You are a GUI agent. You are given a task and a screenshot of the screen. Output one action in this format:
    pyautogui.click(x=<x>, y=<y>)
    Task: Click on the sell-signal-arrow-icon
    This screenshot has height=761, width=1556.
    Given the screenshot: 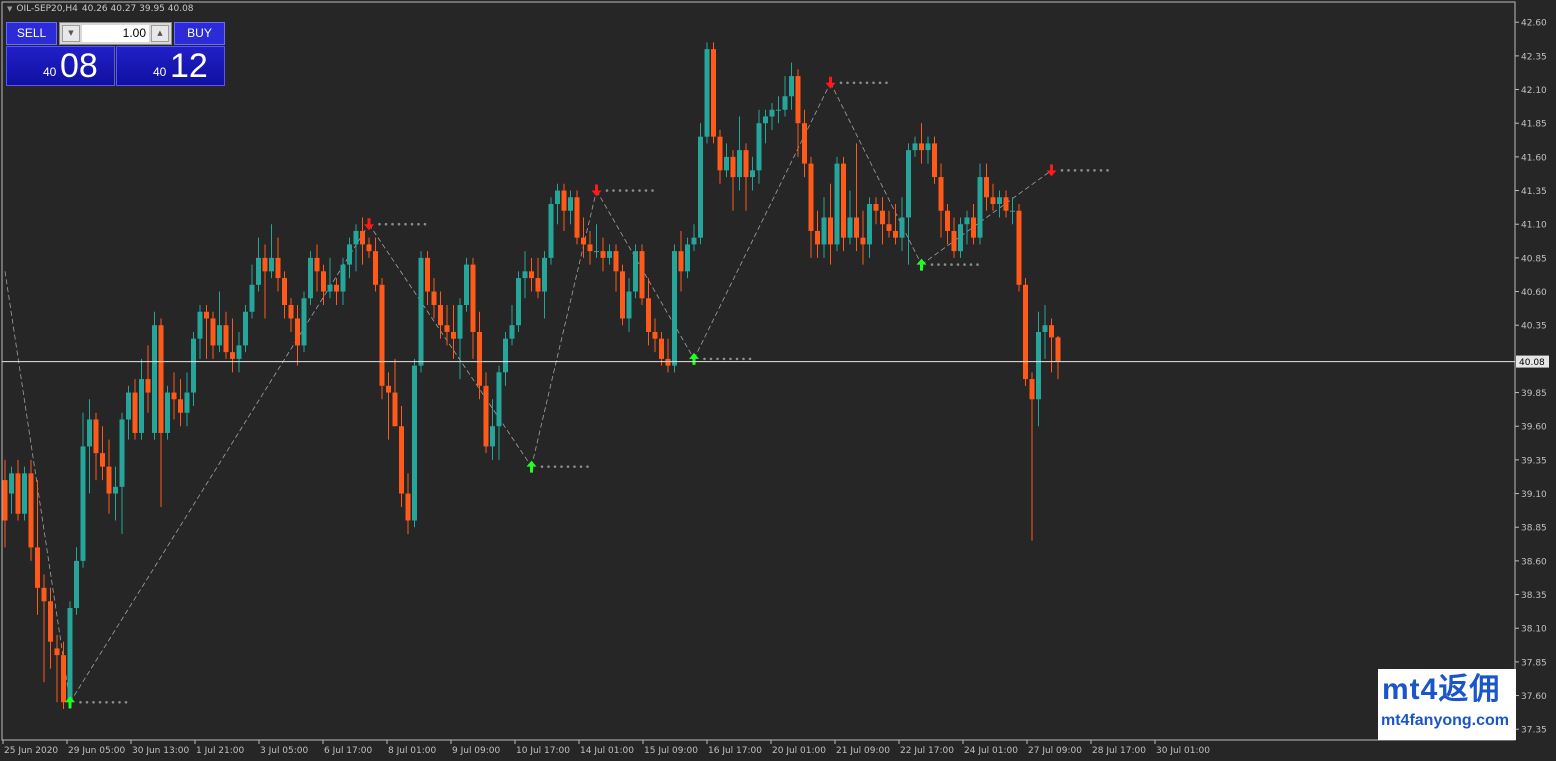 What is the action you would take?
    pyautogui.click(x=596, y=190)
    